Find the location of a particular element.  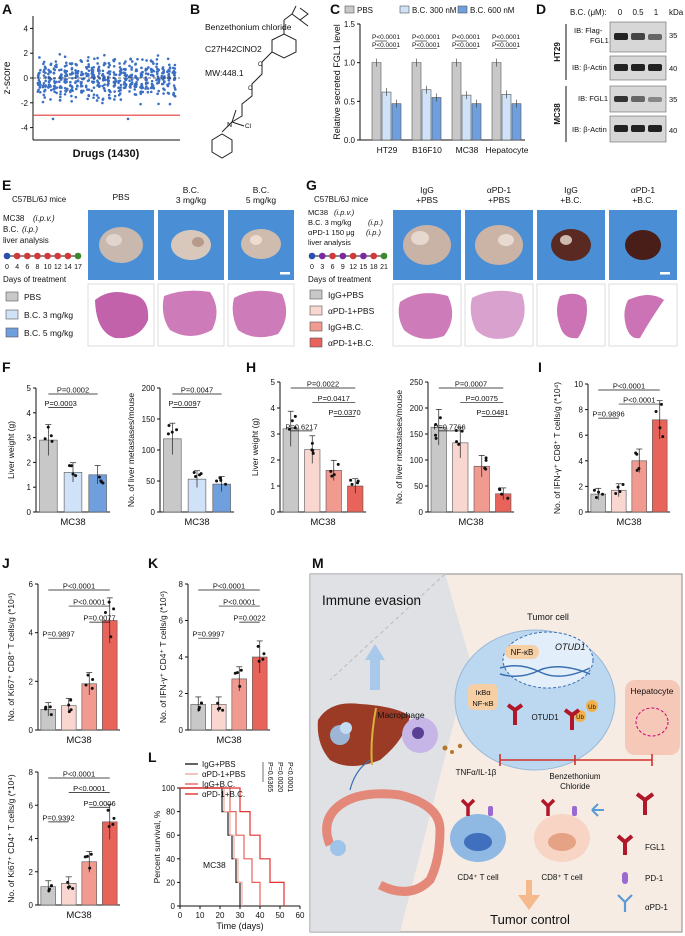

j-bottom-p-value: P<0.0001 is located at coordinates (79, 774).